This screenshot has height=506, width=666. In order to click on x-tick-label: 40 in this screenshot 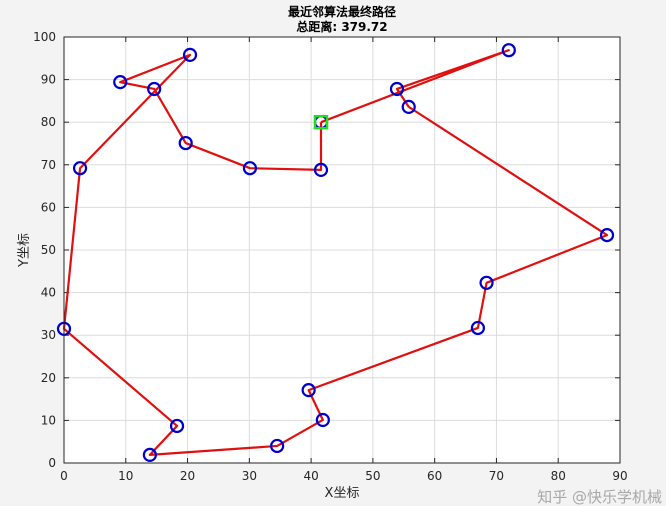, I will do `click(310, 476)`.